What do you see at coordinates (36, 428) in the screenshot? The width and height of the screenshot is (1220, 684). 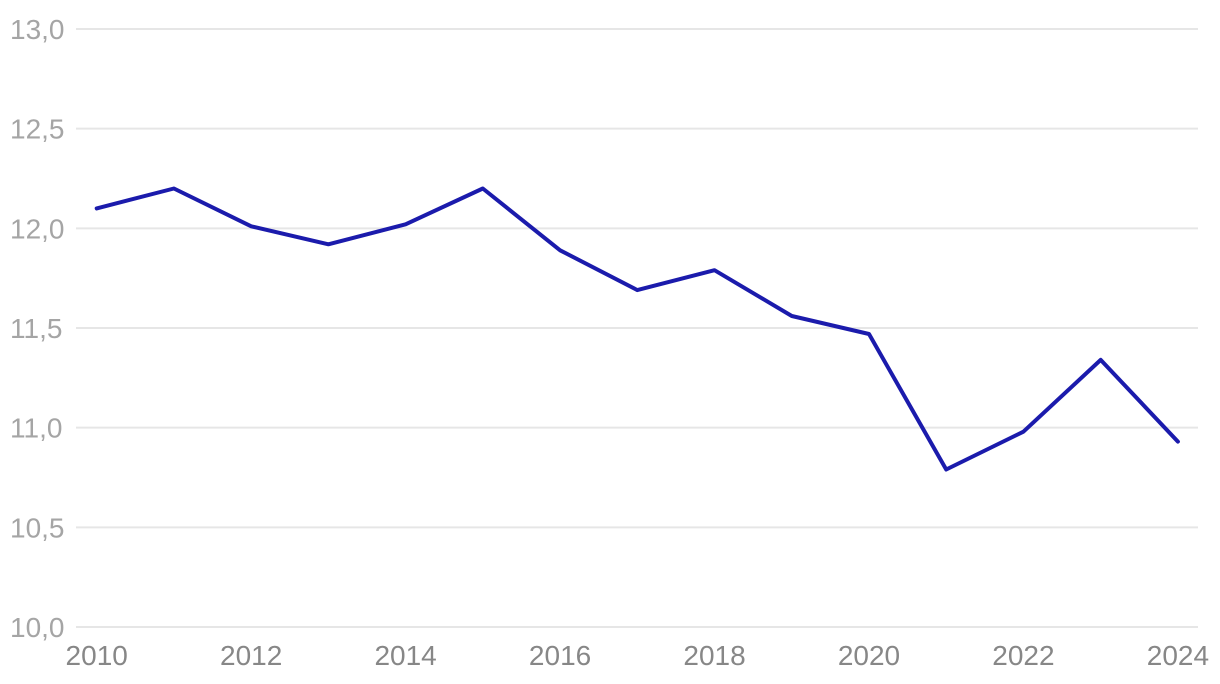 I see `y-tick-label: 11,0` at bounding box center [36, 428].